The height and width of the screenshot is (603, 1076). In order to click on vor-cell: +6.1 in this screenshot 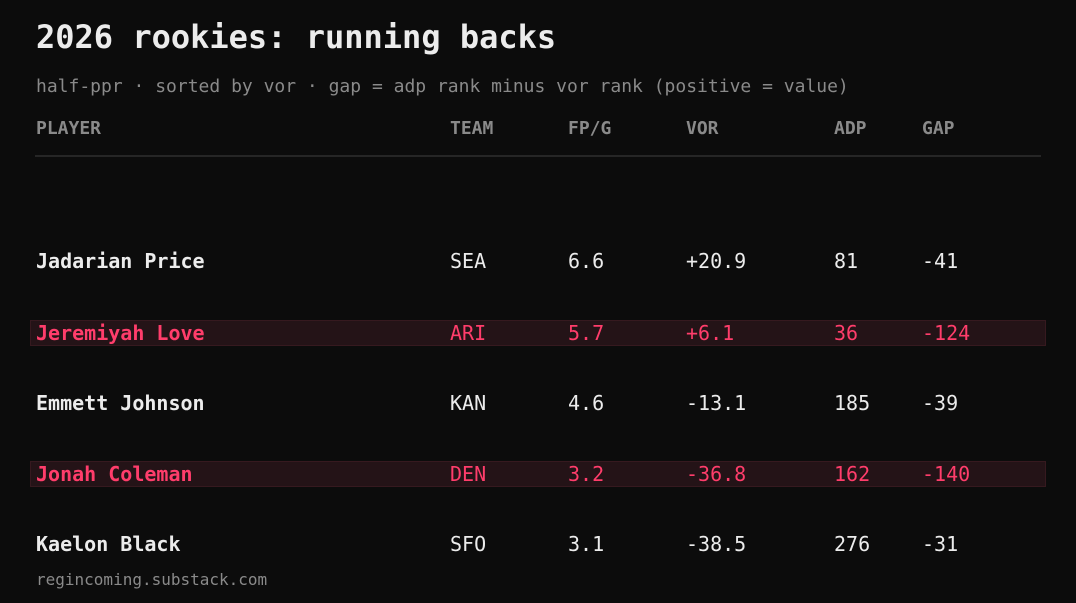, I will do `click(710, 333)`.